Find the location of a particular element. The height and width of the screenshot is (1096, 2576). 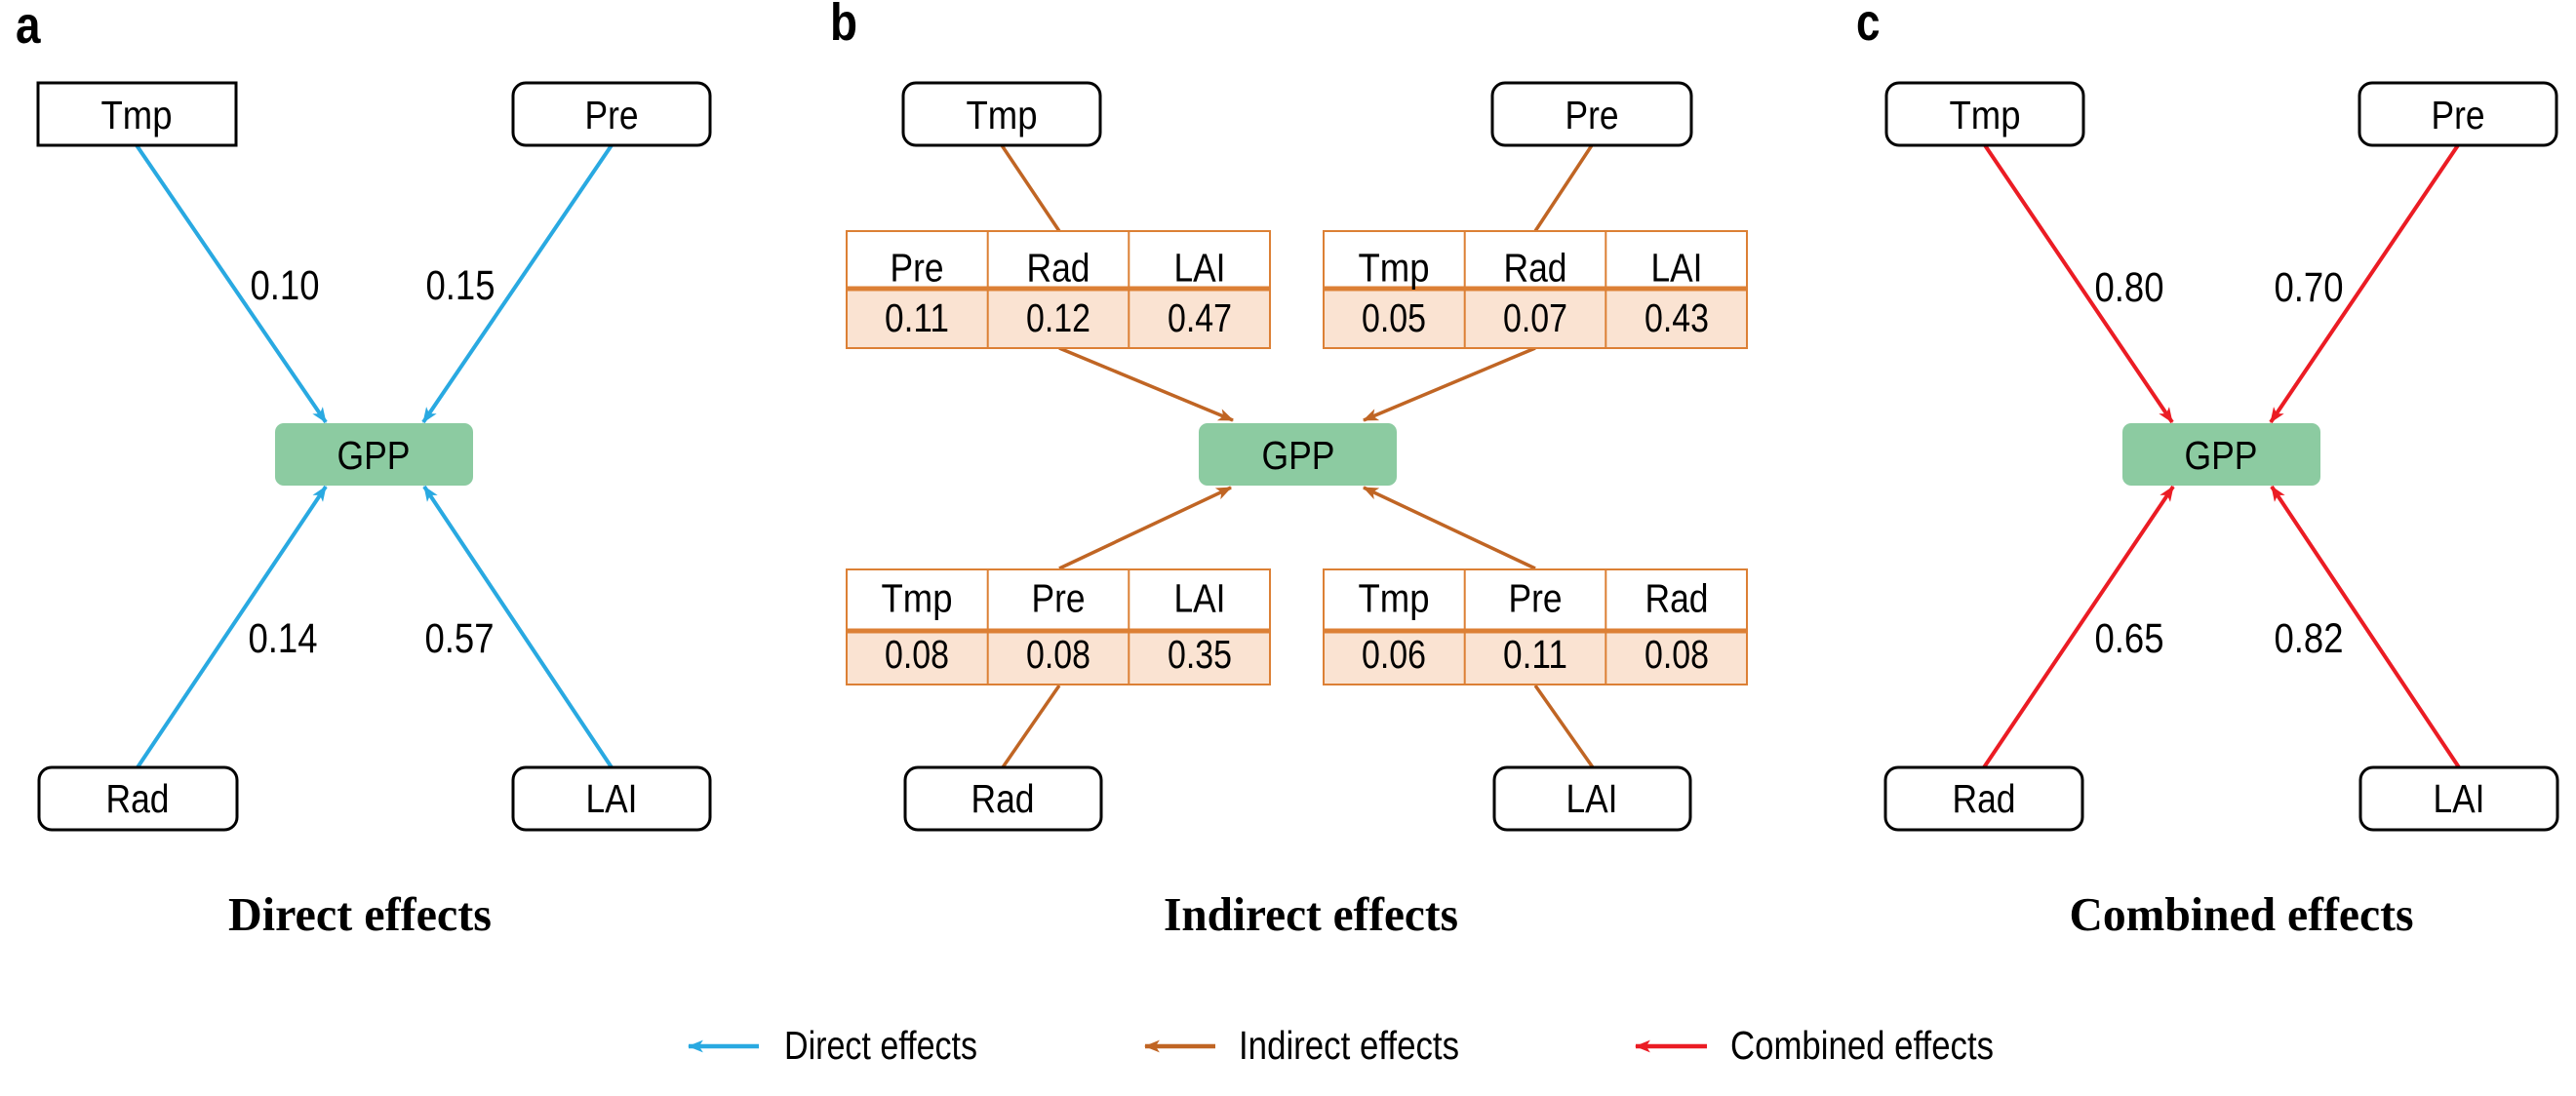

svg-text: 0.57 is located at coordinates (460, 638).